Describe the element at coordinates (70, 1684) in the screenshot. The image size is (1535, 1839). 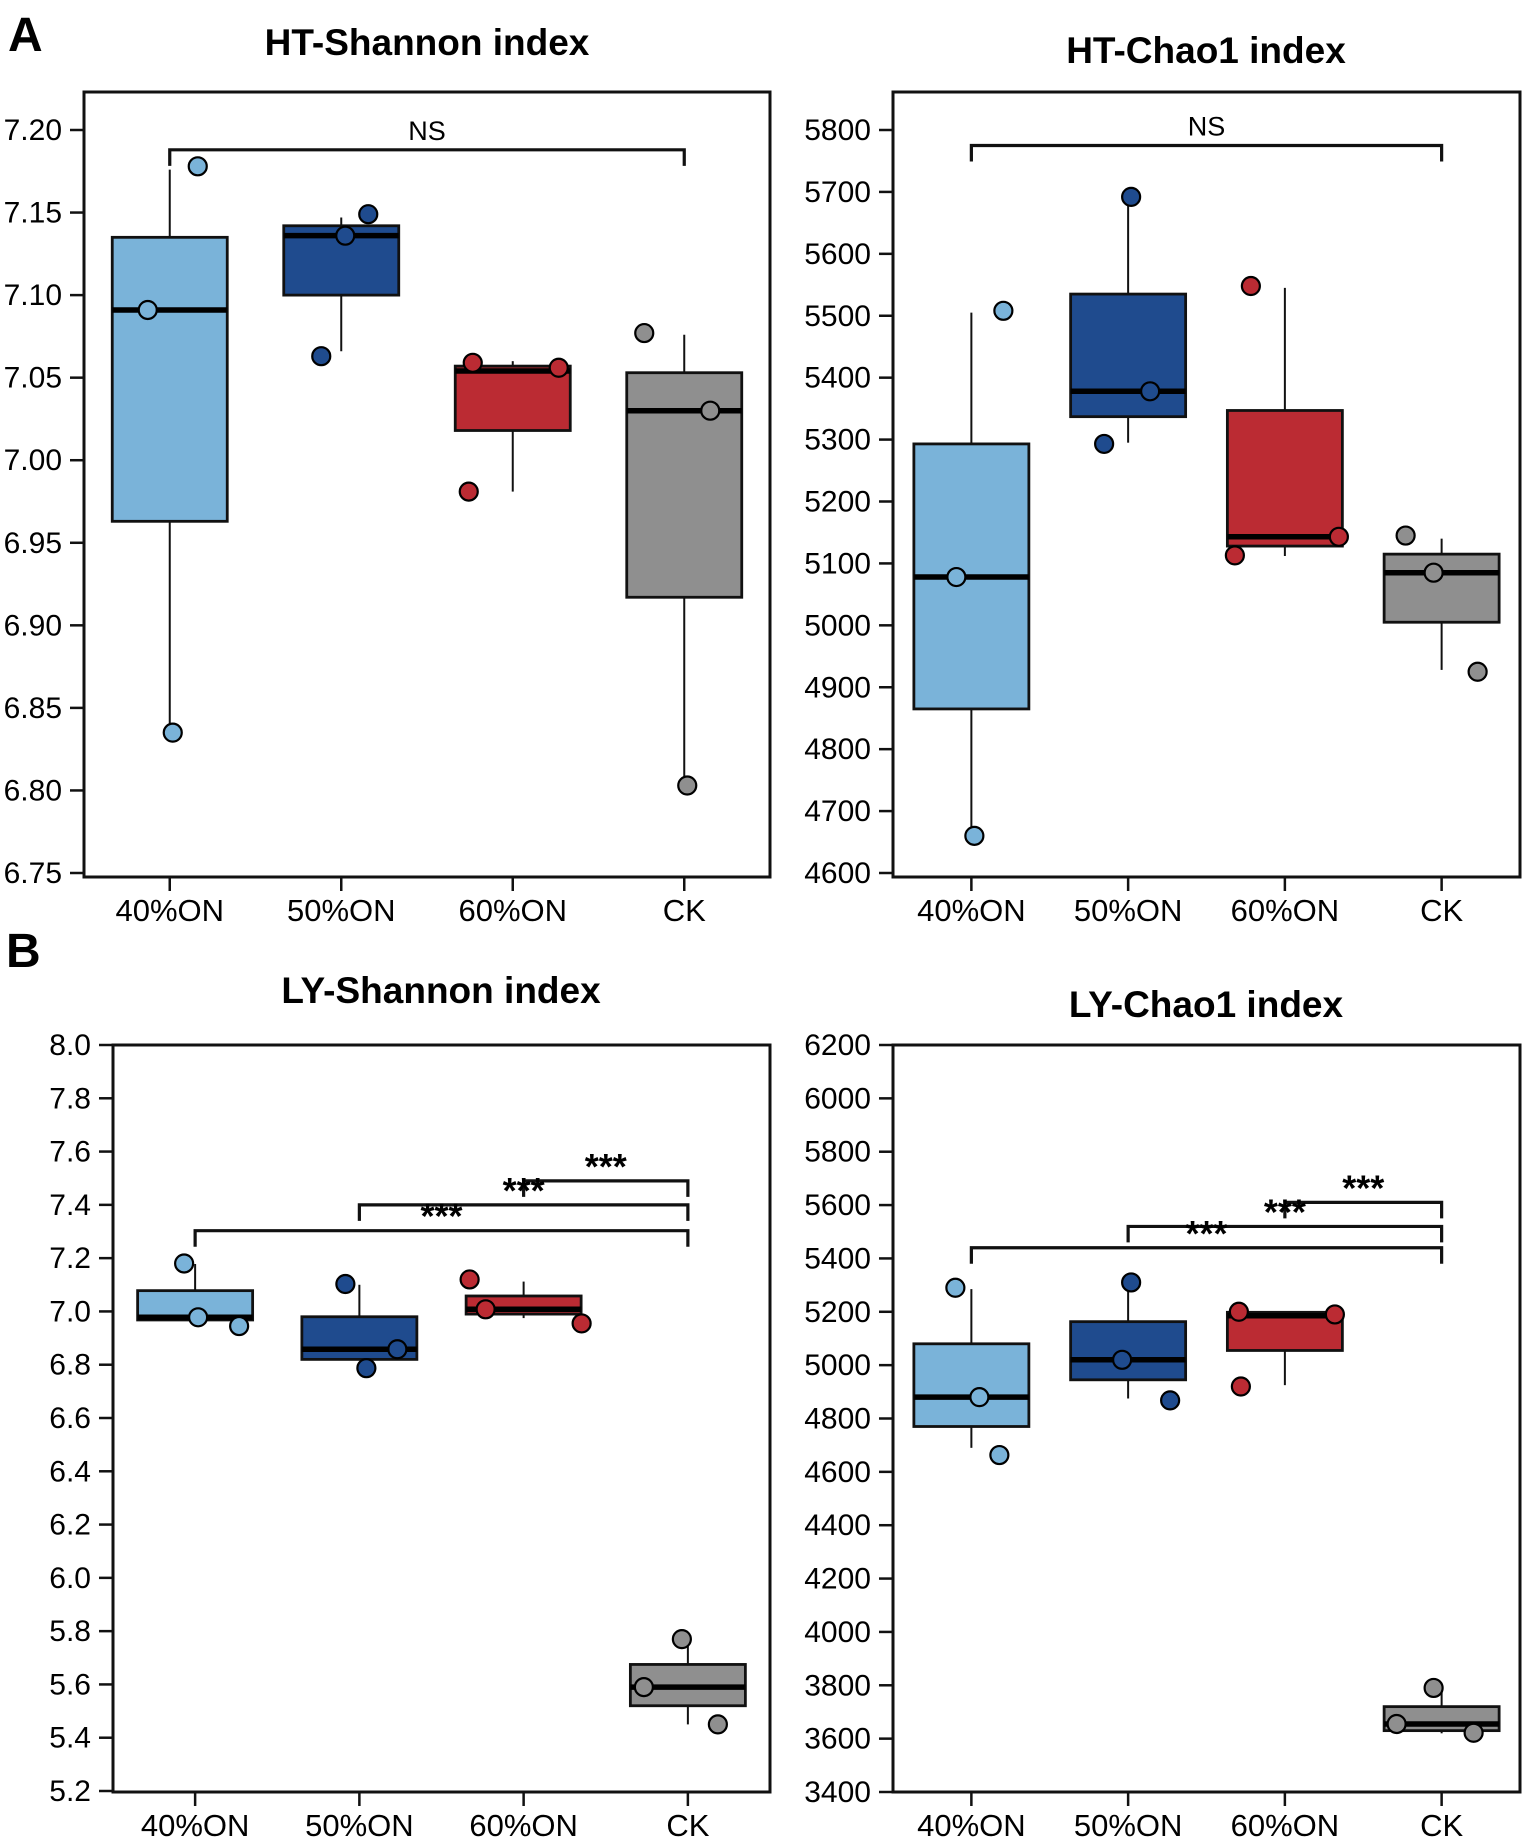
I see `y-tick-label: 5.6` at that location.